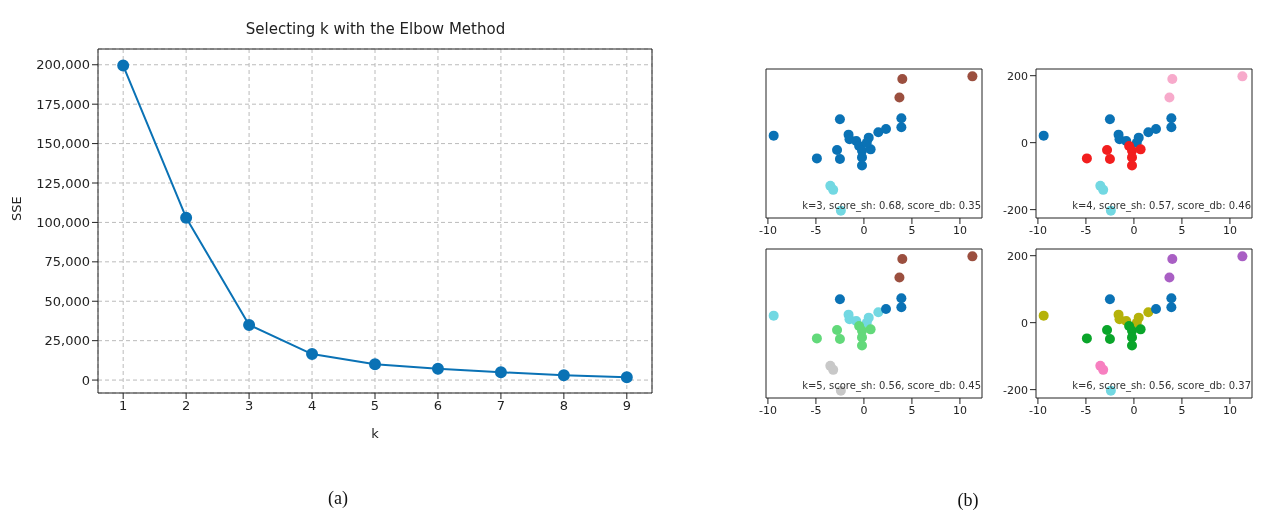 The width and height of the screenshot is (1272, 532). Describe the element at coordinates (501, 406) in the screenshot. I see `x-tick-label: 7` at that location.